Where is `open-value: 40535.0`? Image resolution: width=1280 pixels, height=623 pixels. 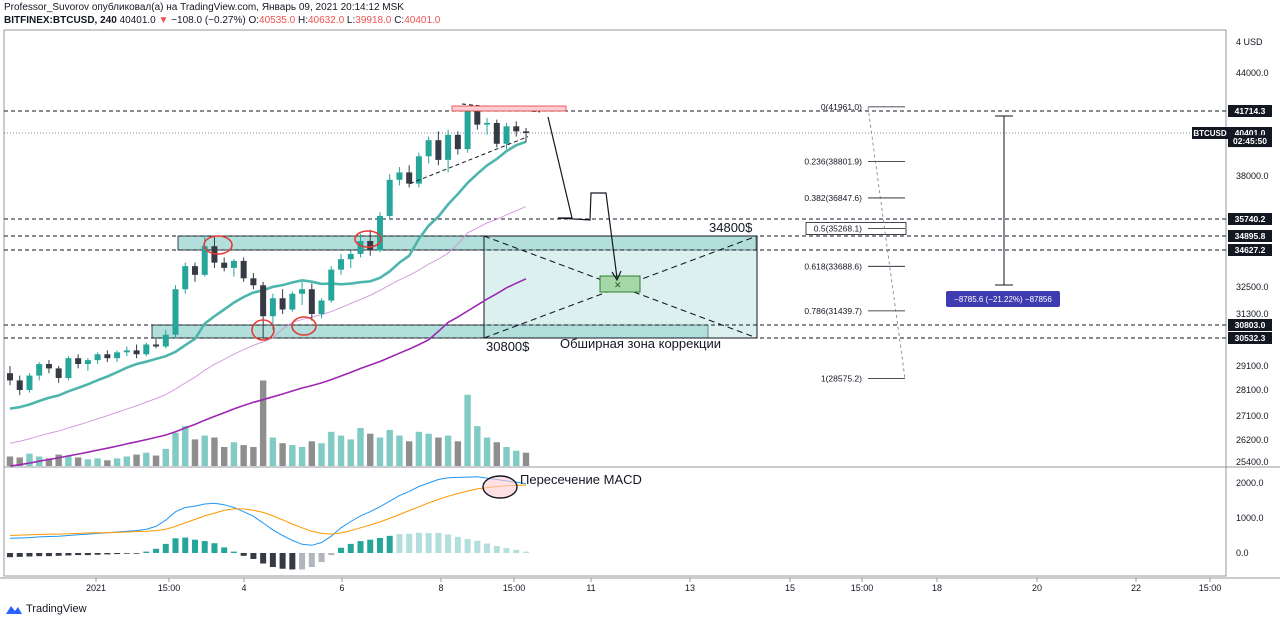
open-value: 40535.0 is located at coordinates (277, 20).